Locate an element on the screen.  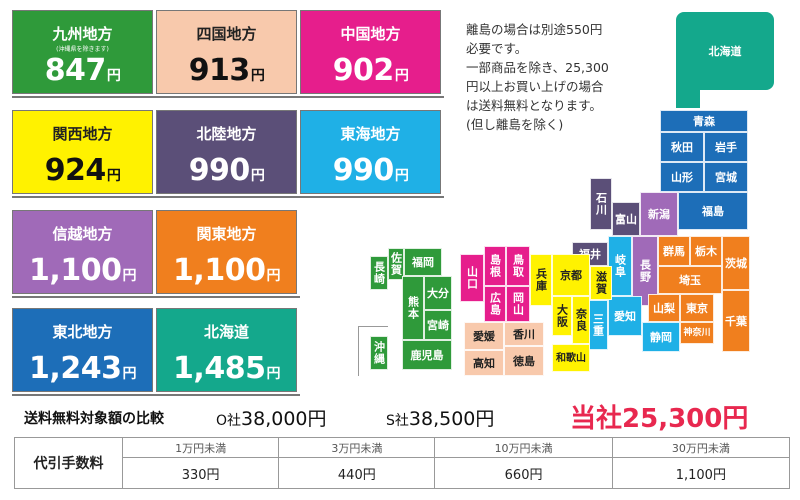
note-line: (但し離島を除く) is located at coordinates (515, 124).